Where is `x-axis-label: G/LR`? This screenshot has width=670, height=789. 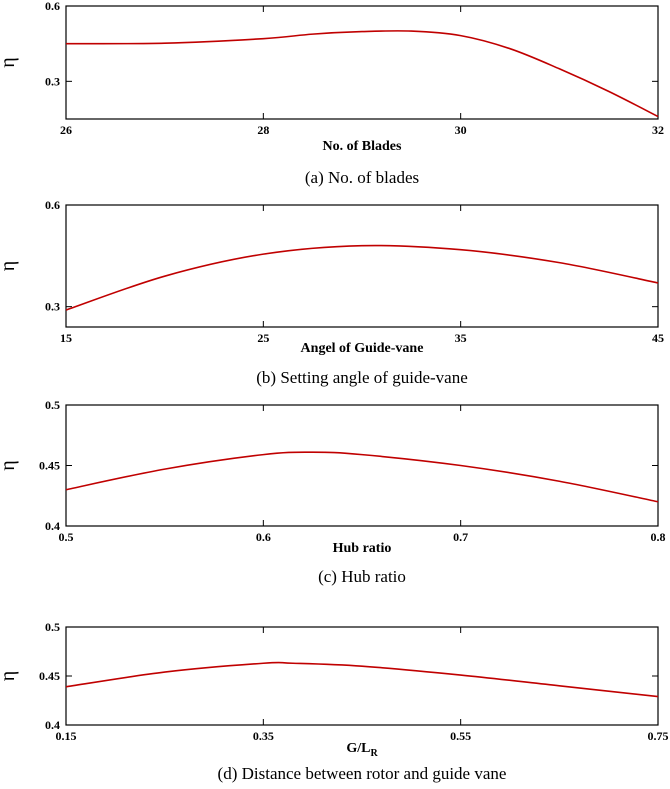
x-axis-label: G/LR is located at coordinates (362, 750).